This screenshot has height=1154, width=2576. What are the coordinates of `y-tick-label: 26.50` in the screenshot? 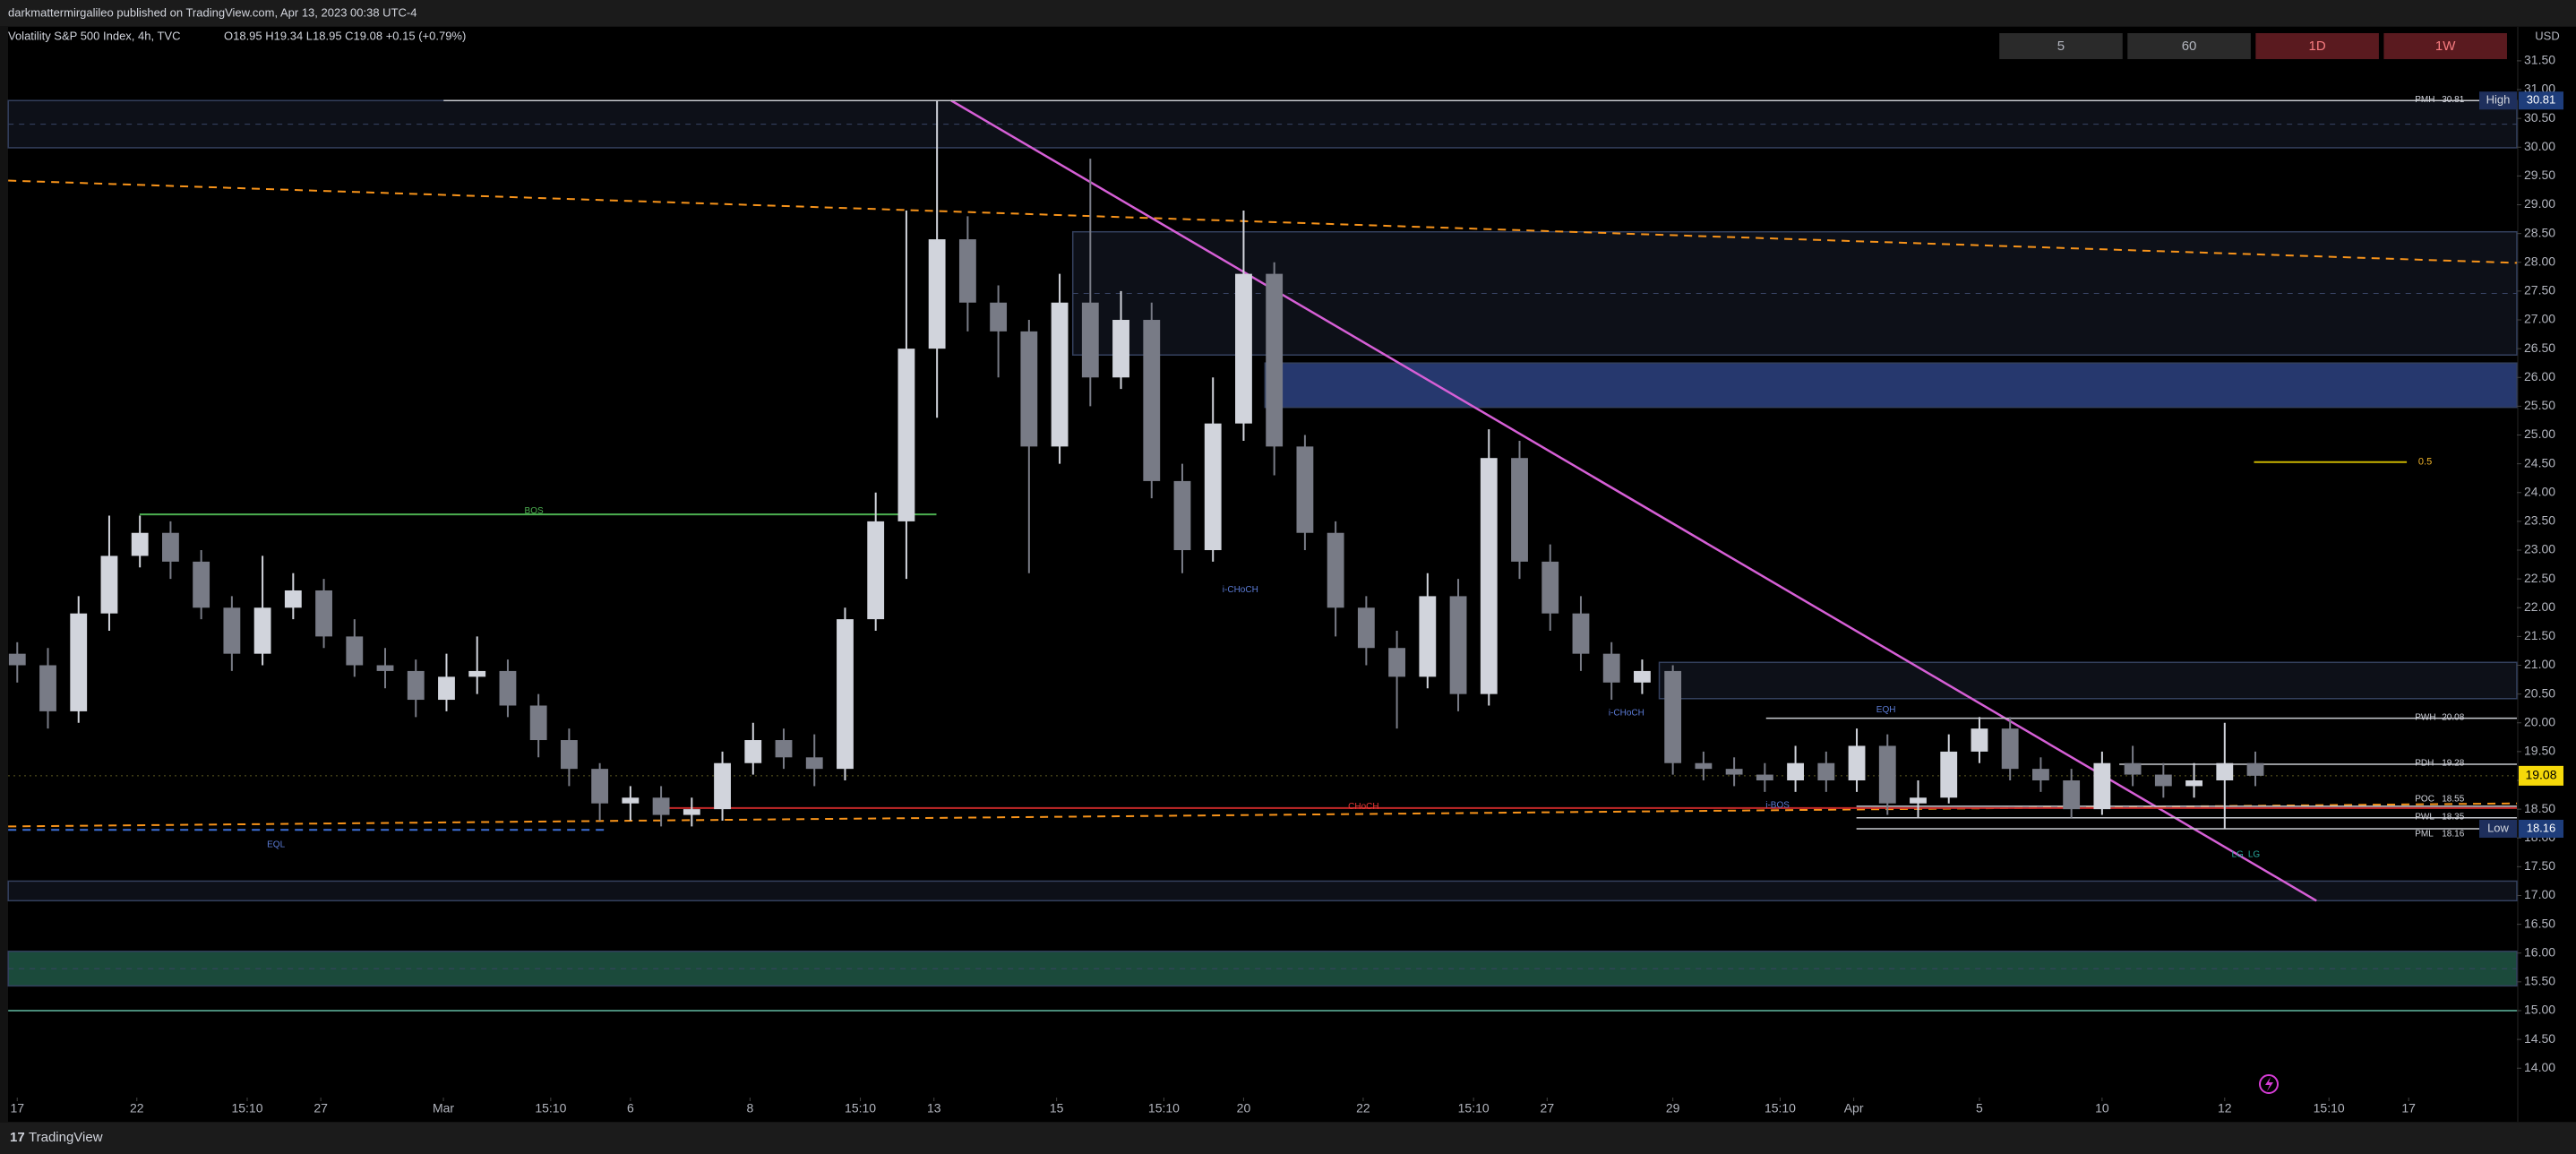 It's located at (2539, 347).